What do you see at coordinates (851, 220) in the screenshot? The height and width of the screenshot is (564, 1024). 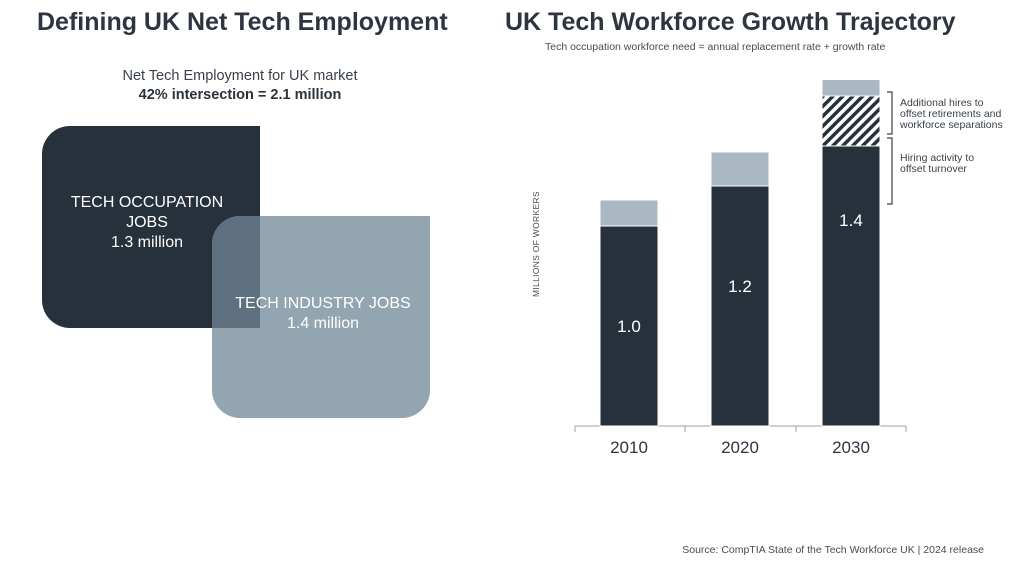 I see `data-label-2030: 1.4` at bounding box center [851, 220].